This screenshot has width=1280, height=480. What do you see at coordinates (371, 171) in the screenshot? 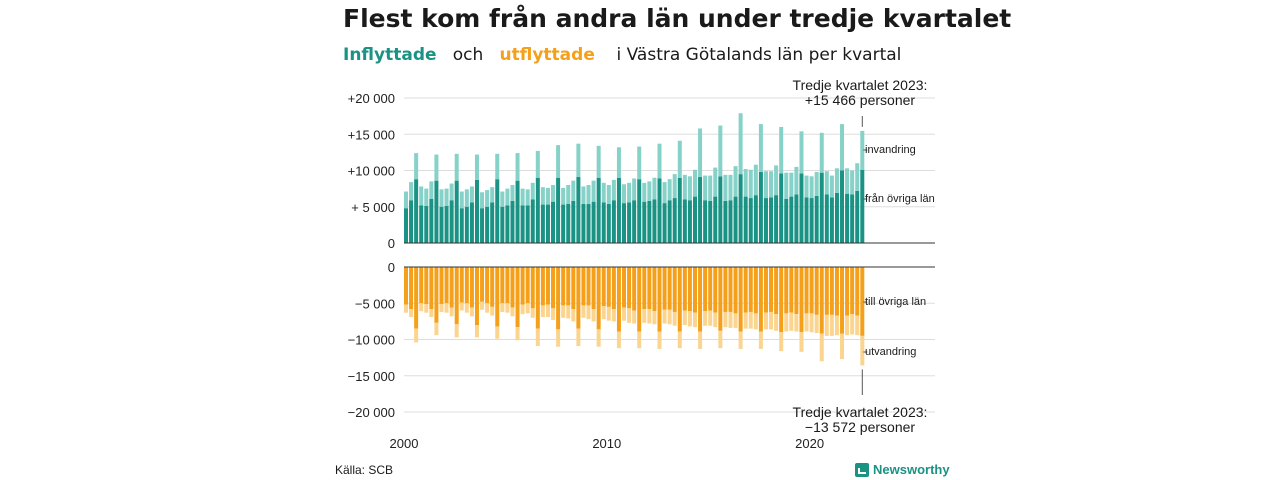
I see `y-tick-label: +10 000` at bounding box center [371, 171].